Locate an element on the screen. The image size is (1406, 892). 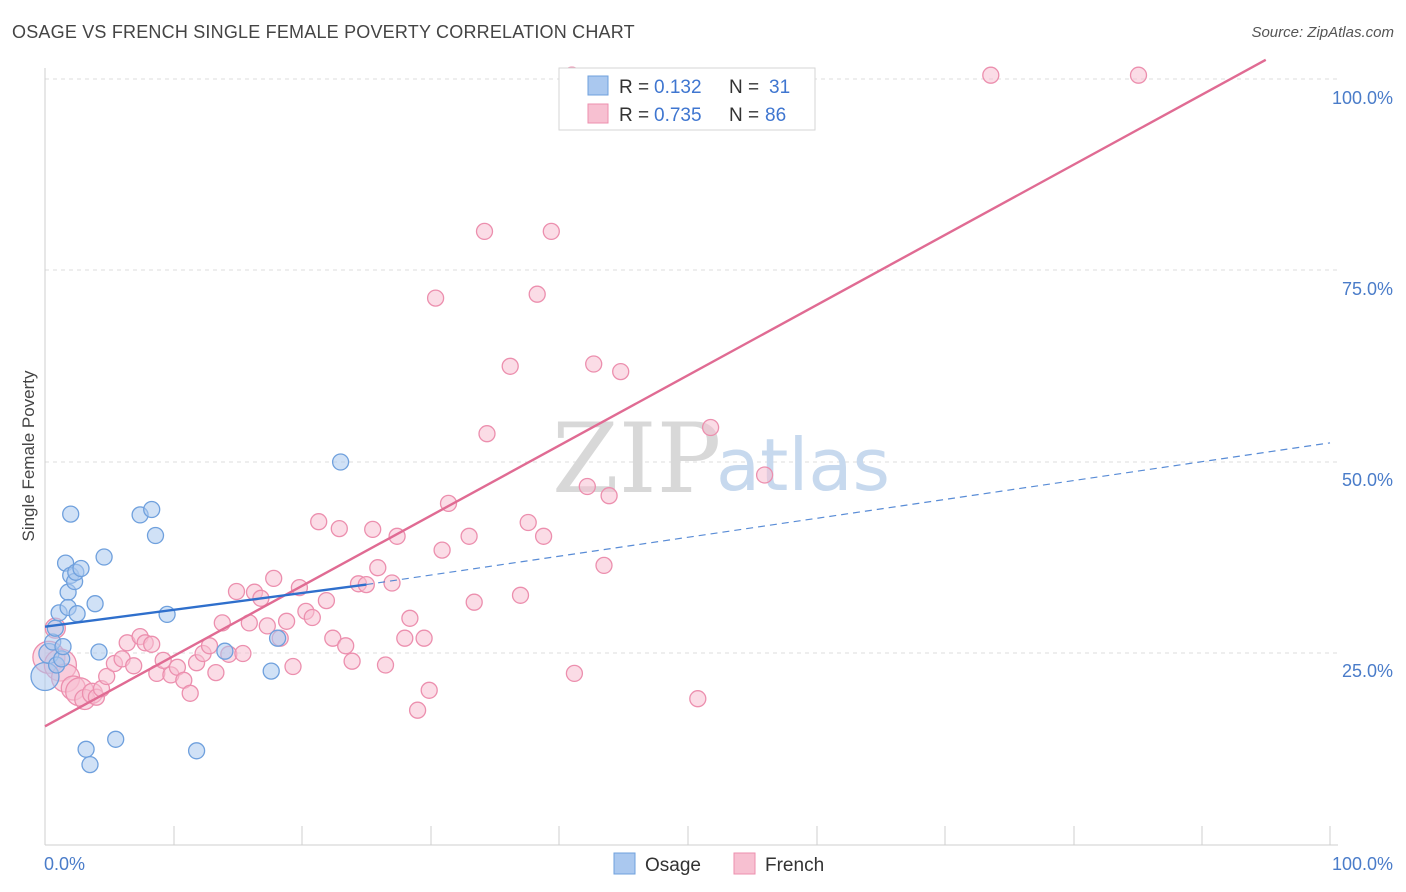
osage-n-value: 31 is located at coordinates (779, 87).